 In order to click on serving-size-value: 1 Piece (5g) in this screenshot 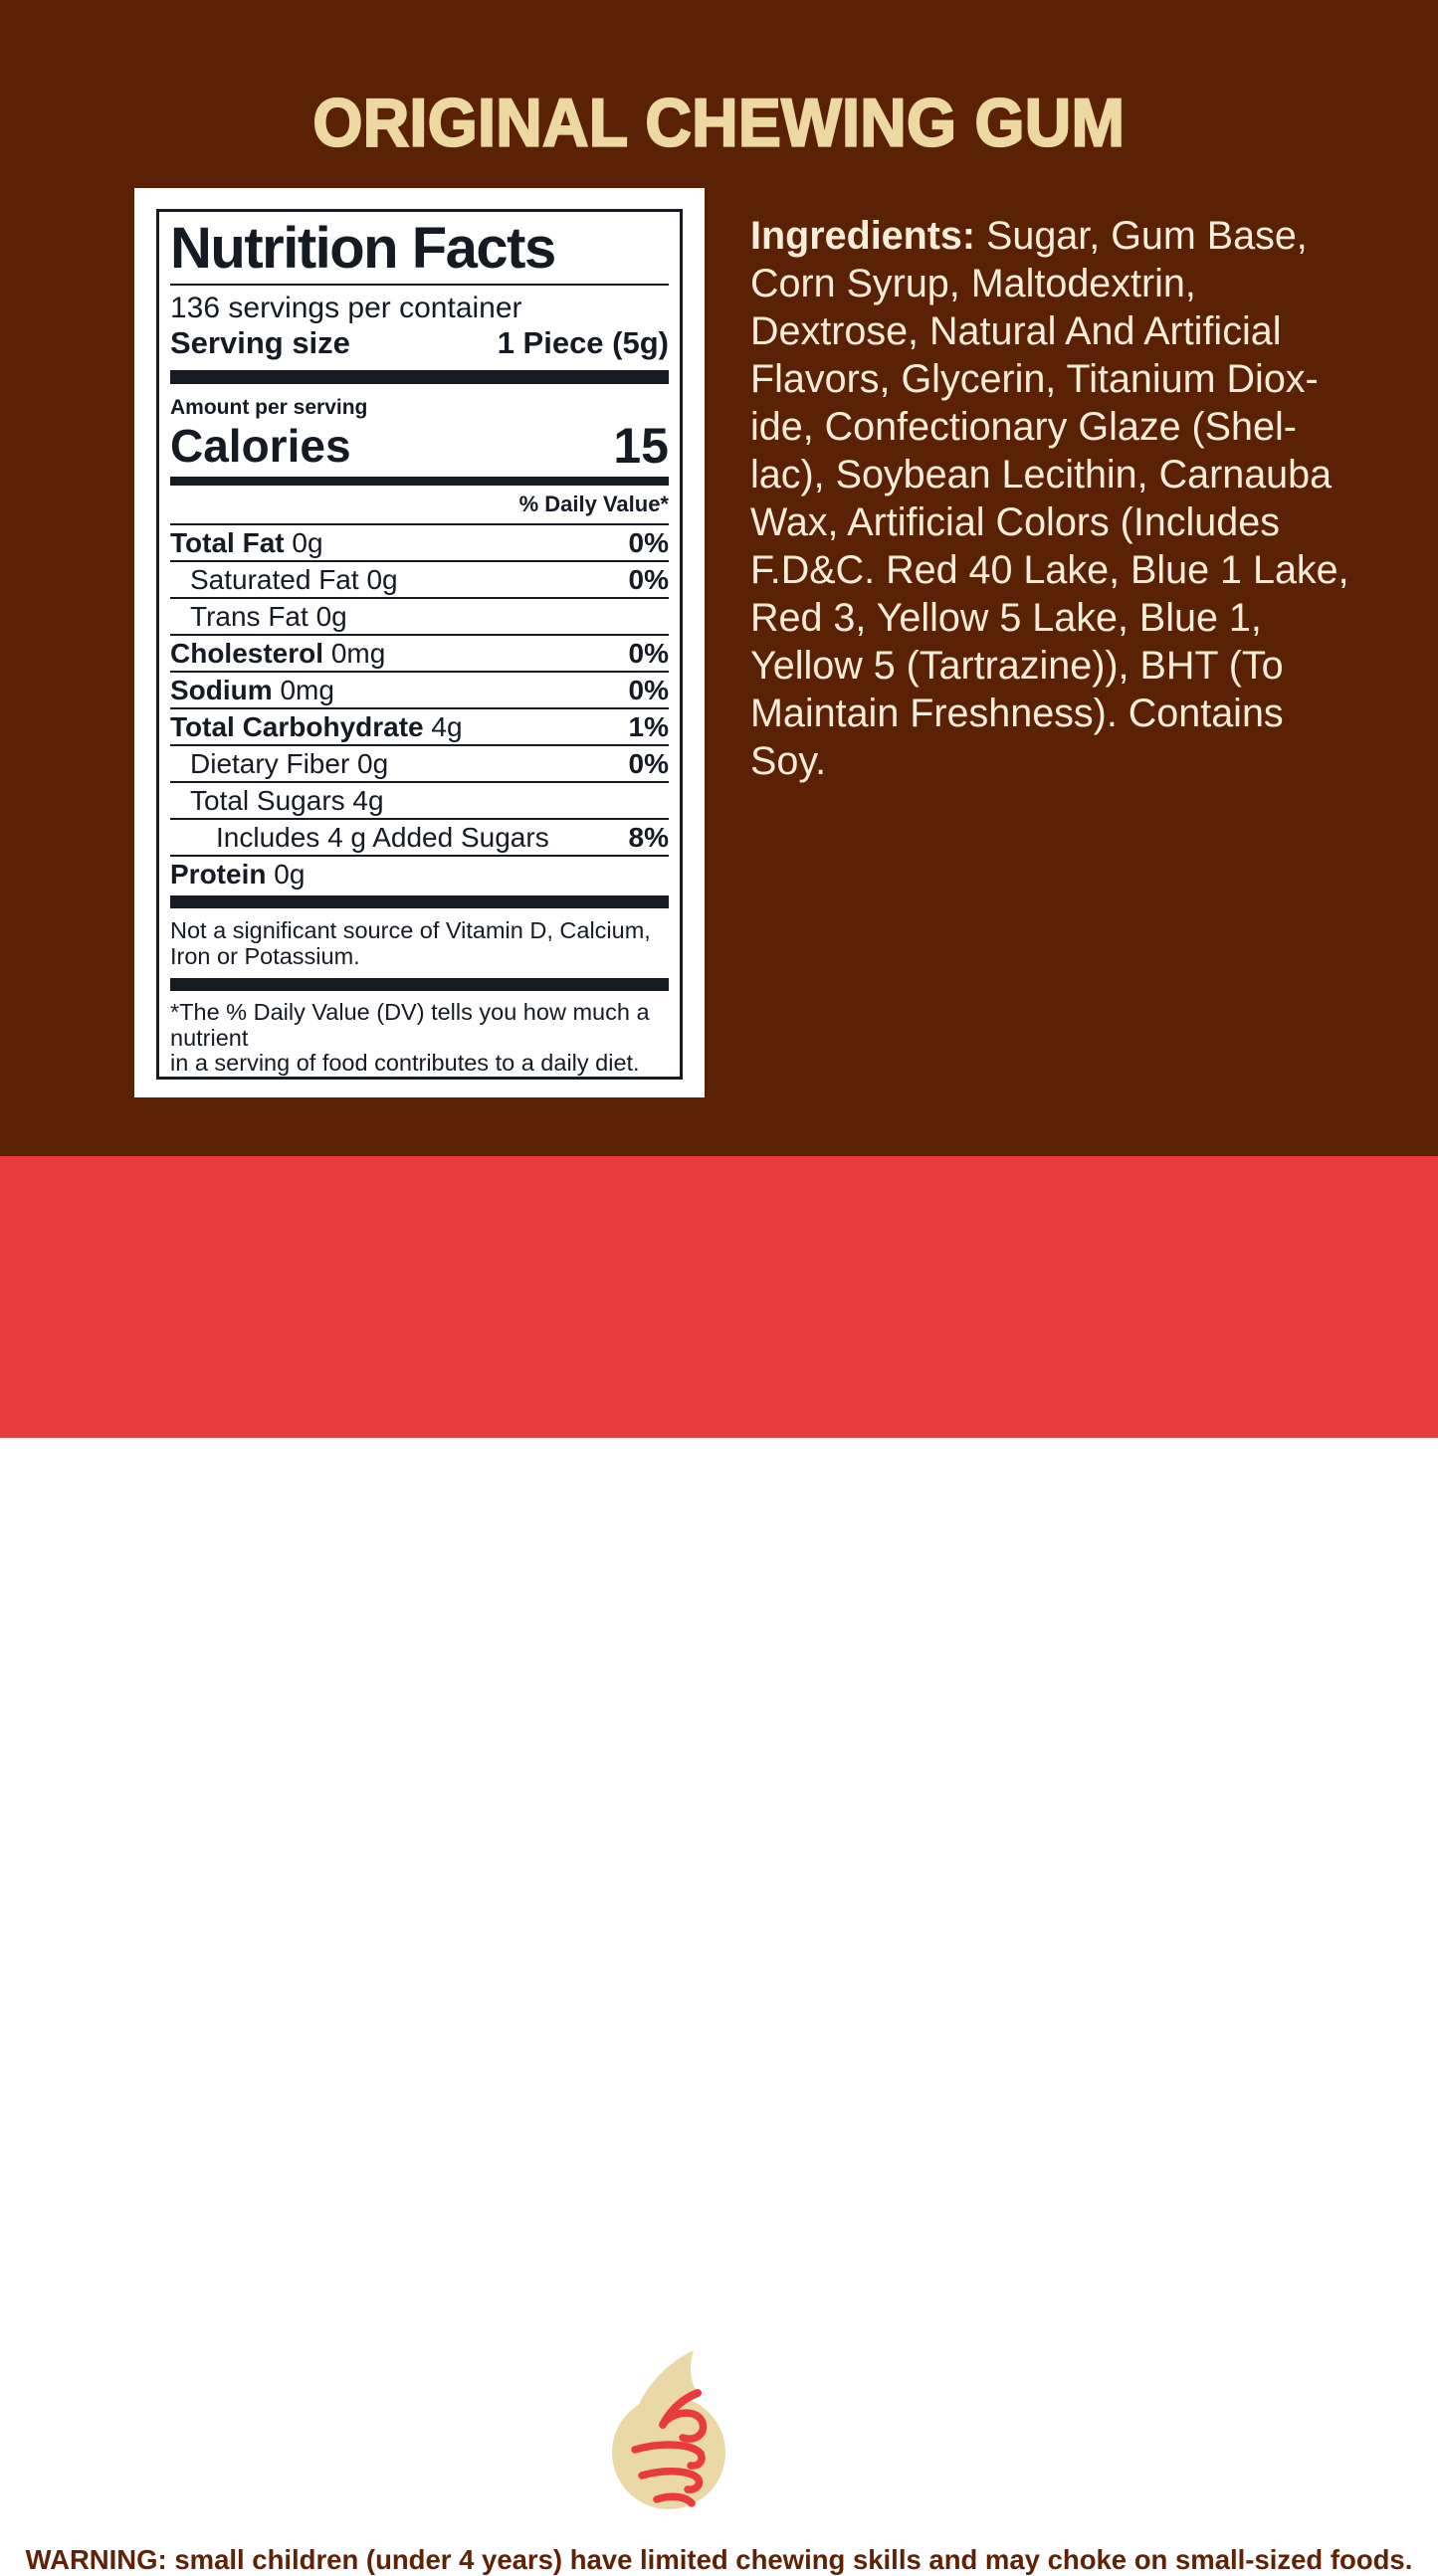, I will do `click(583, 342)`.